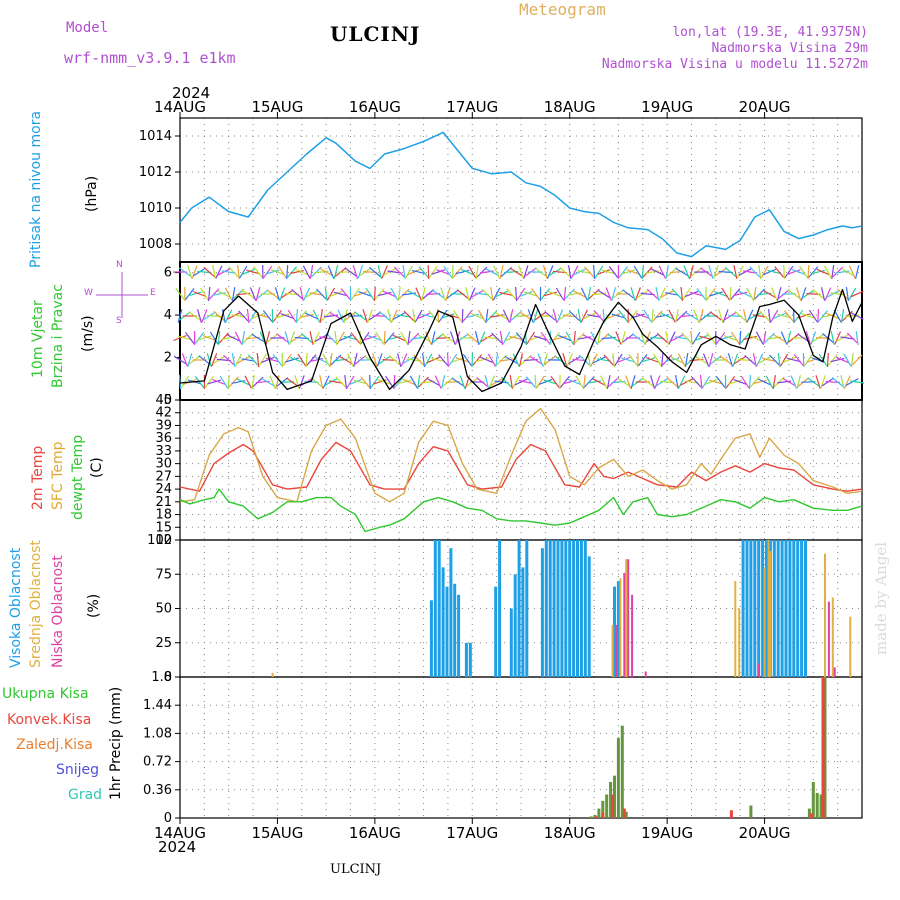 The height and width of the screenshot is (900, 900). I want to click on precip-total-bar, so click(809, 813).